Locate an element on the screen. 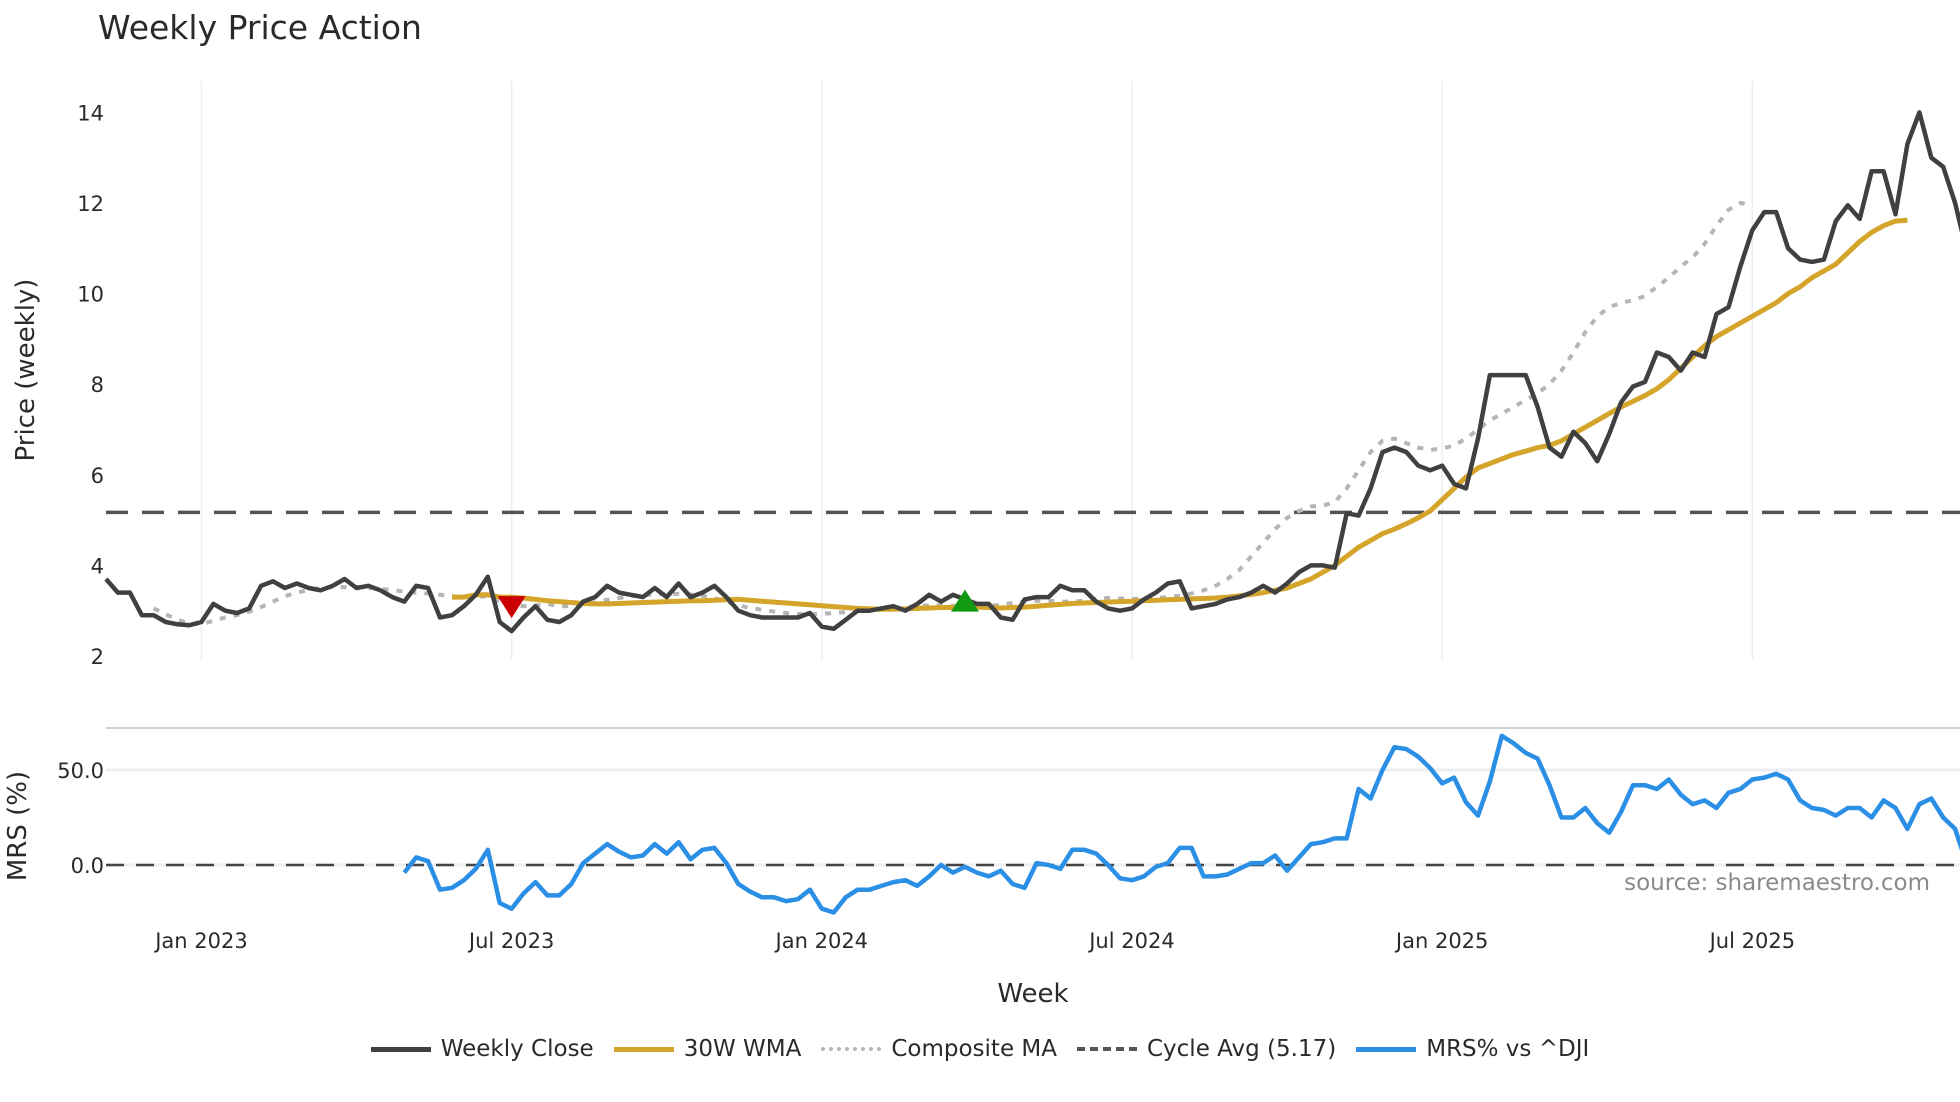 This screenshot has width=1960, height=1102. legend-label: Cycle Avg (5.17) is located at coordinates (1241, 1049).